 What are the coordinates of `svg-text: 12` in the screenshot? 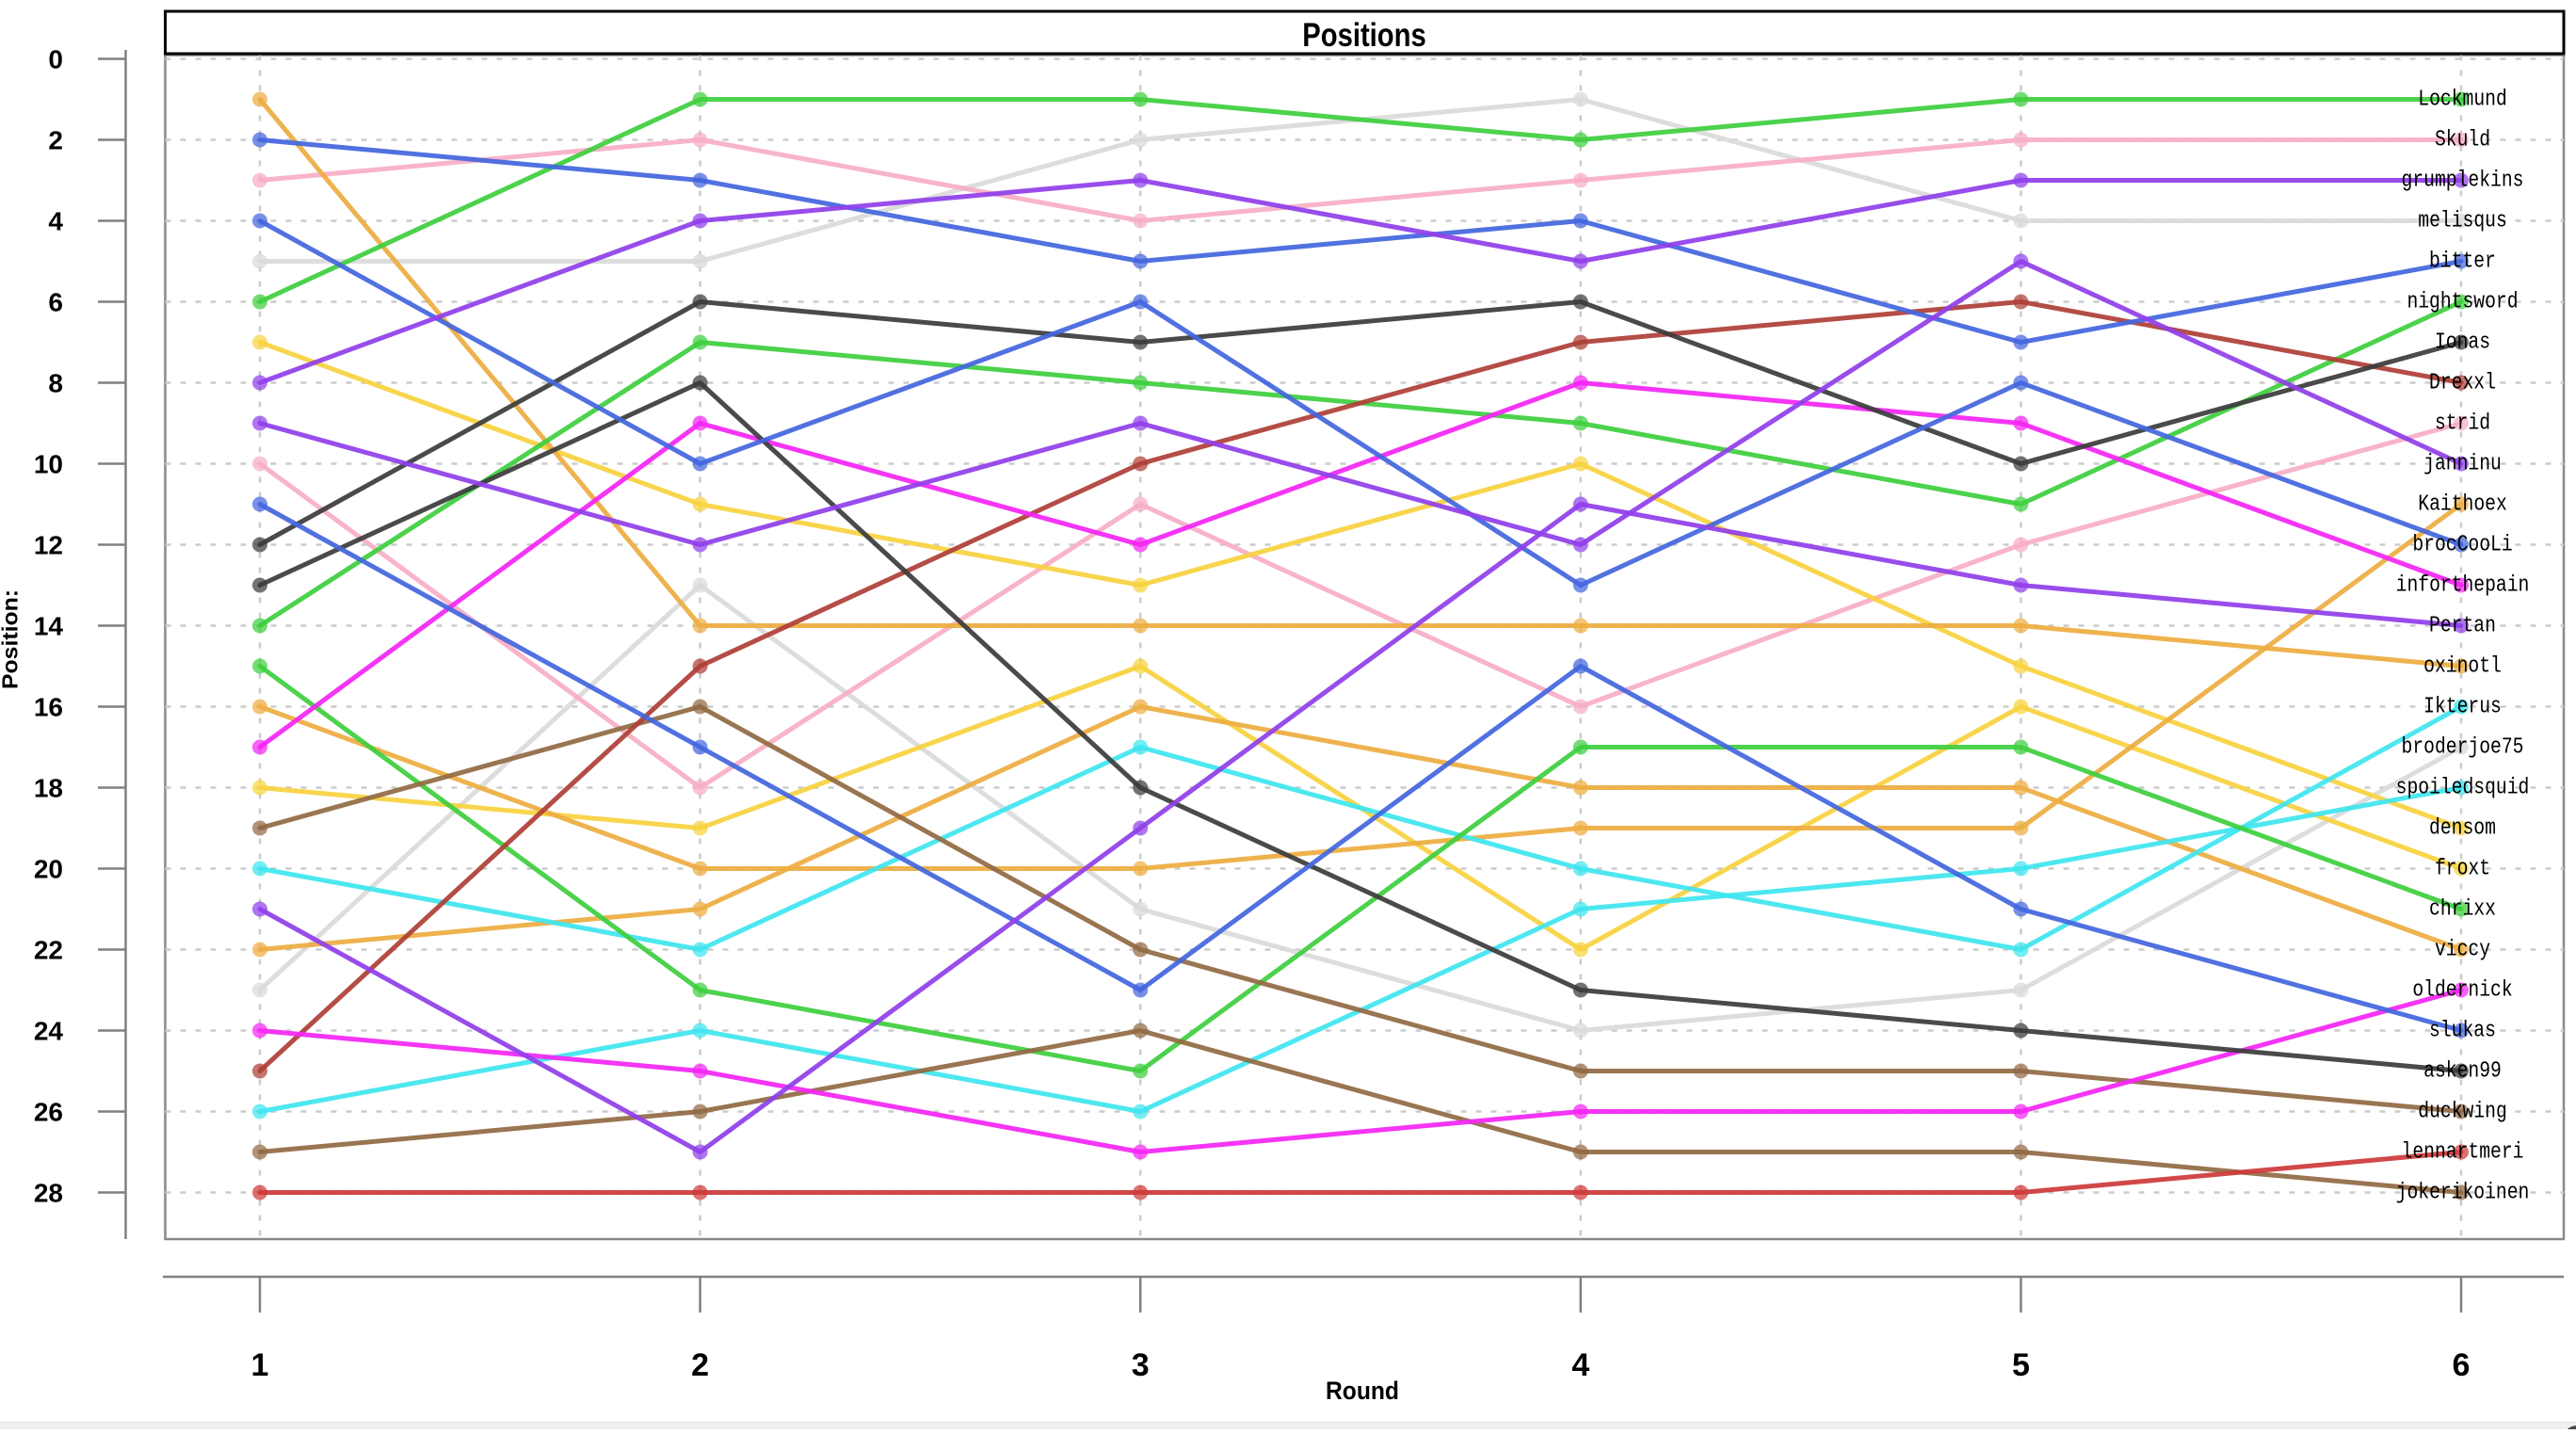 It's located at (48, 545).